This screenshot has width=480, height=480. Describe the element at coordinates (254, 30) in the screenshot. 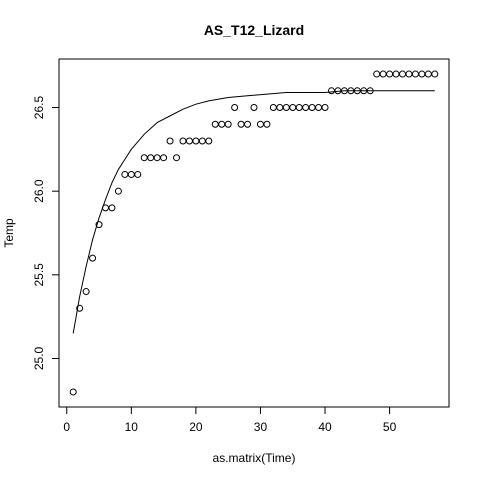

I see `chart-title: AS_T12_Lizard` at that location.